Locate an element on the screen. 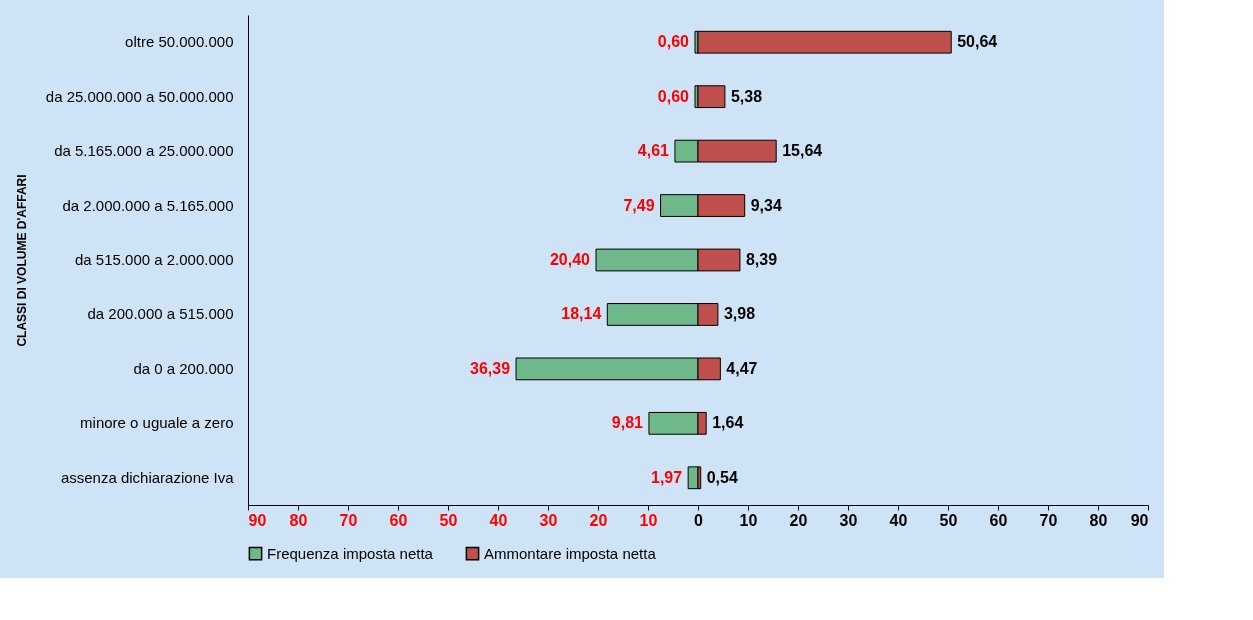  data-label: 8,39 is located at coordinates (761, 259).